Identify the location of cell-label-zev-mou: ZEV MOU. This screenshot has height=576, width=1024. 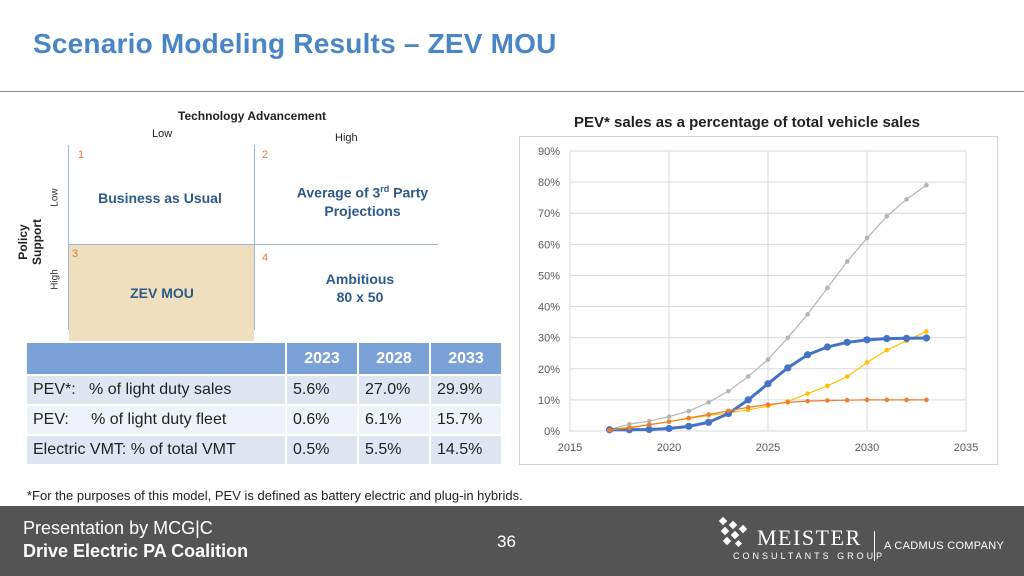
(162, 293).